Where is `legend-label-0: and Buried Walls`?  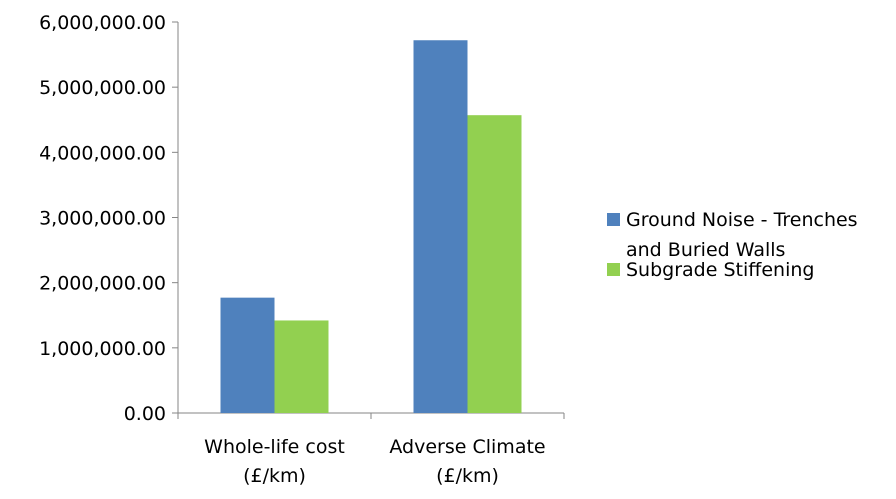 legend-label-0: and Buried Walls is located at coordinates (705, 250).